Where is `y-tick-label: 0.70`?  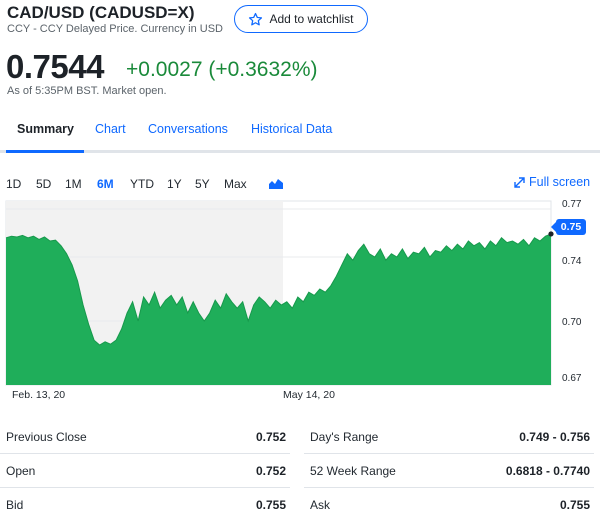
y-tick-label: 0.70 is located at coordinates (572, 322).